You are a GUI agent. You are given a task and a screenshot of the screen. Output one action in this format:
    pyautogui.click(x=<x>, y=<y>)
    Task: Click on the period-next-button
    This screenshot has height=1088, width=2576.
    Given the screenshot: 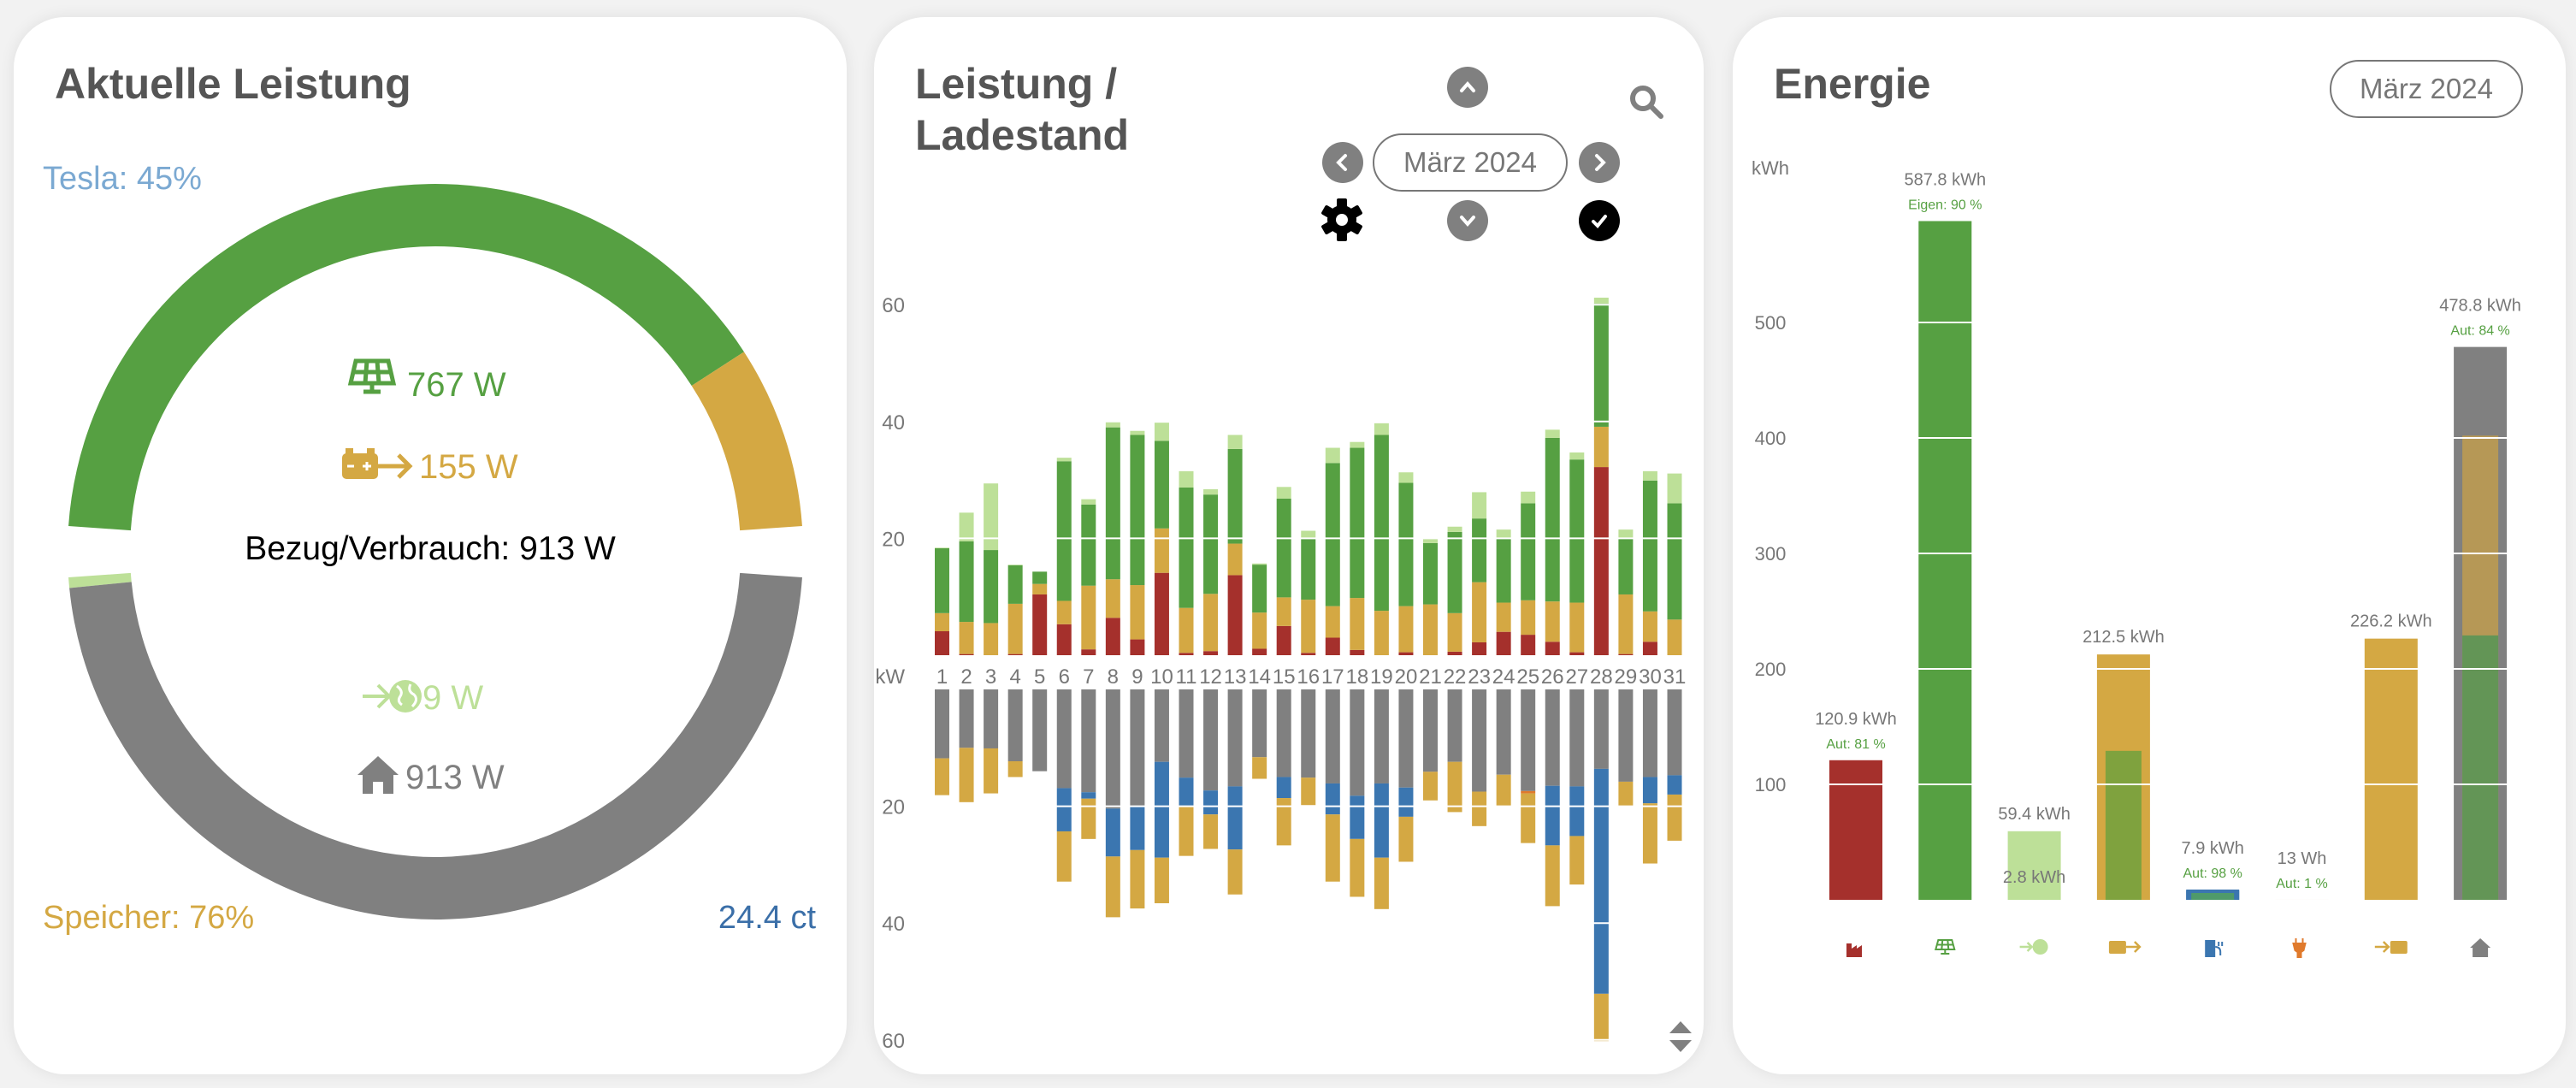 What is the action you would take?
    pyautogui.click(x=1599, y=163)
    